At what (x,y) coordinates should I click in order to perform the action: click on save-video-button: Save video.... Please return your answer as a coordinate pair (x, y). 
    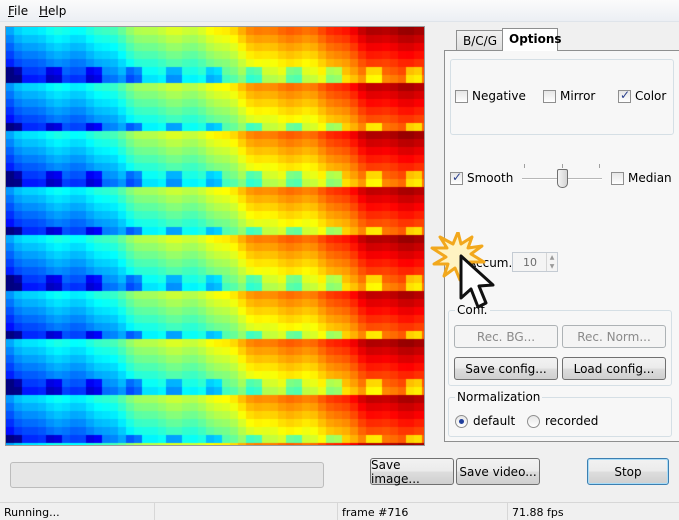
    Looking at the image, I should click on (498, 471).